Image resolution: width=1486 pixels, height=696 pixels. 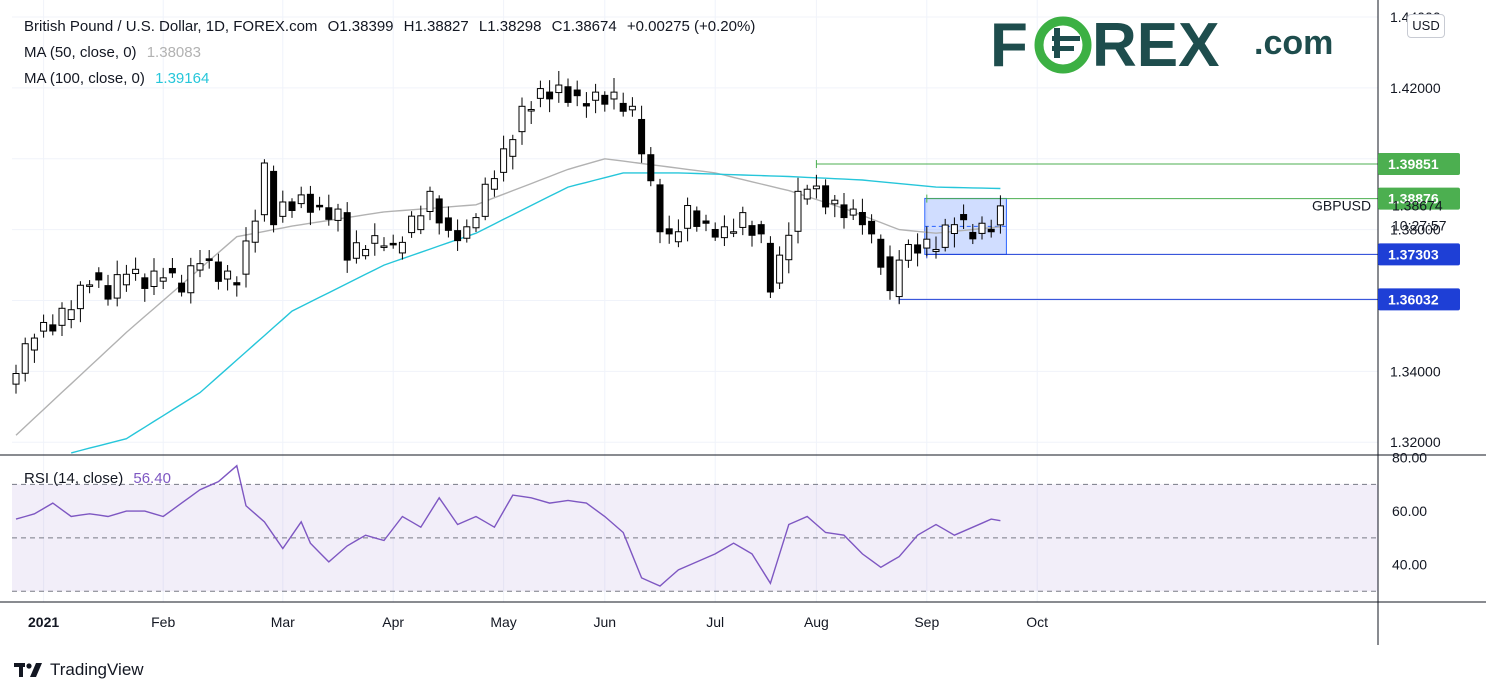 What do you see at coordinates (84, 78) in the screenshot?
I see `ma100-label: MA (100, close, 0)` at bounding box center [84, 78].